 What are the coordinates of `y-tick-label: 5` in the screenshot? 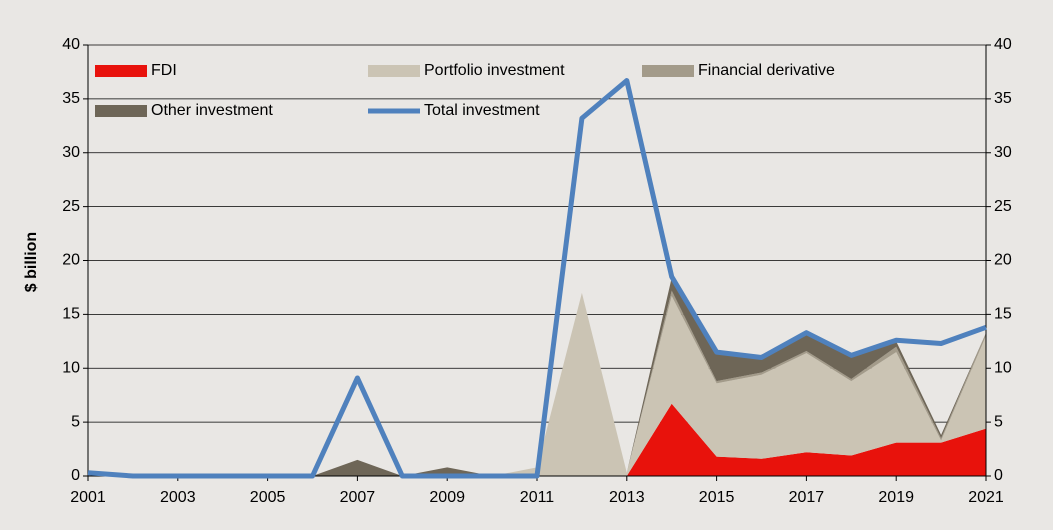 It's located at (75, 421).